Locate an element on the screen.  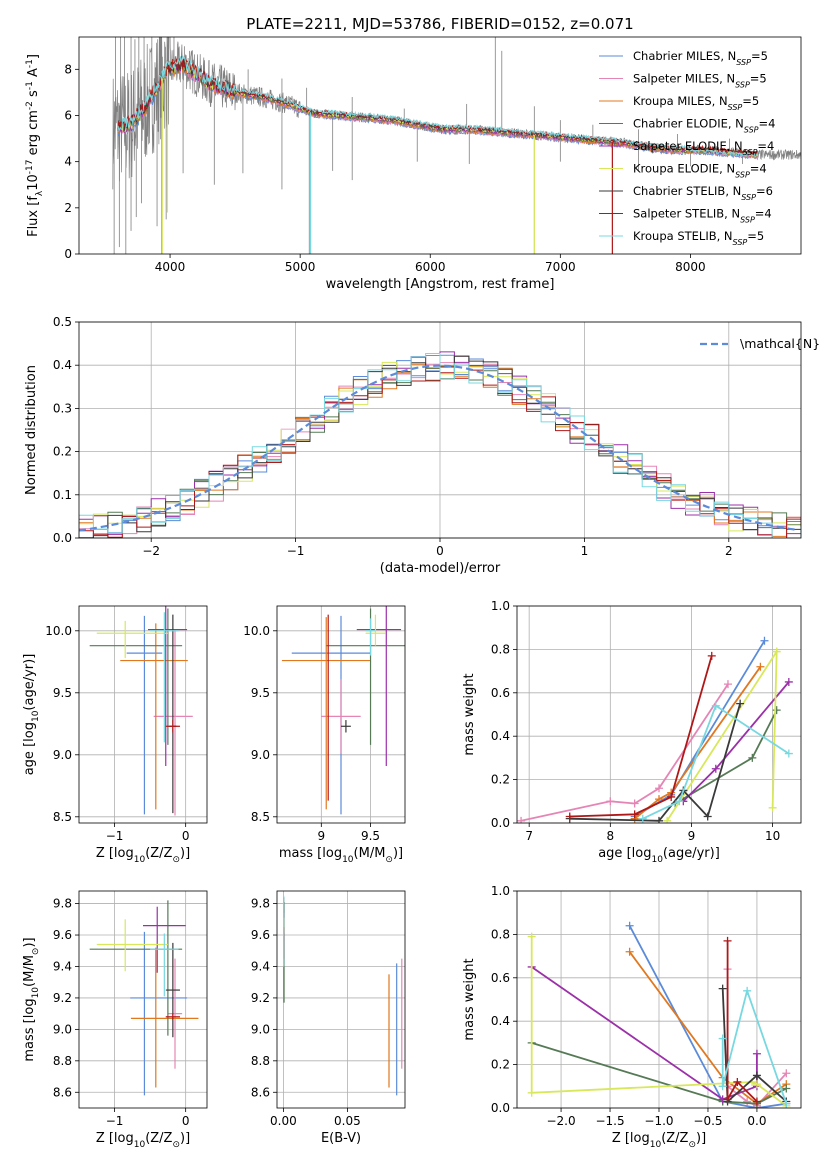
y-tick-label: 8.5 is located at coordinates (62, 817).